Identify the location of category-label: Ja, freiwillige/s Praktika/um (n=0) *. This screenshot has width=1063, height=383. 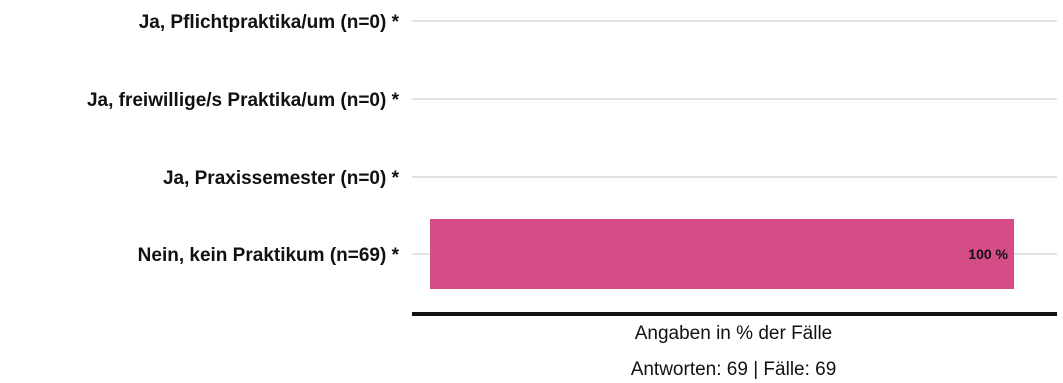
(243, 100).